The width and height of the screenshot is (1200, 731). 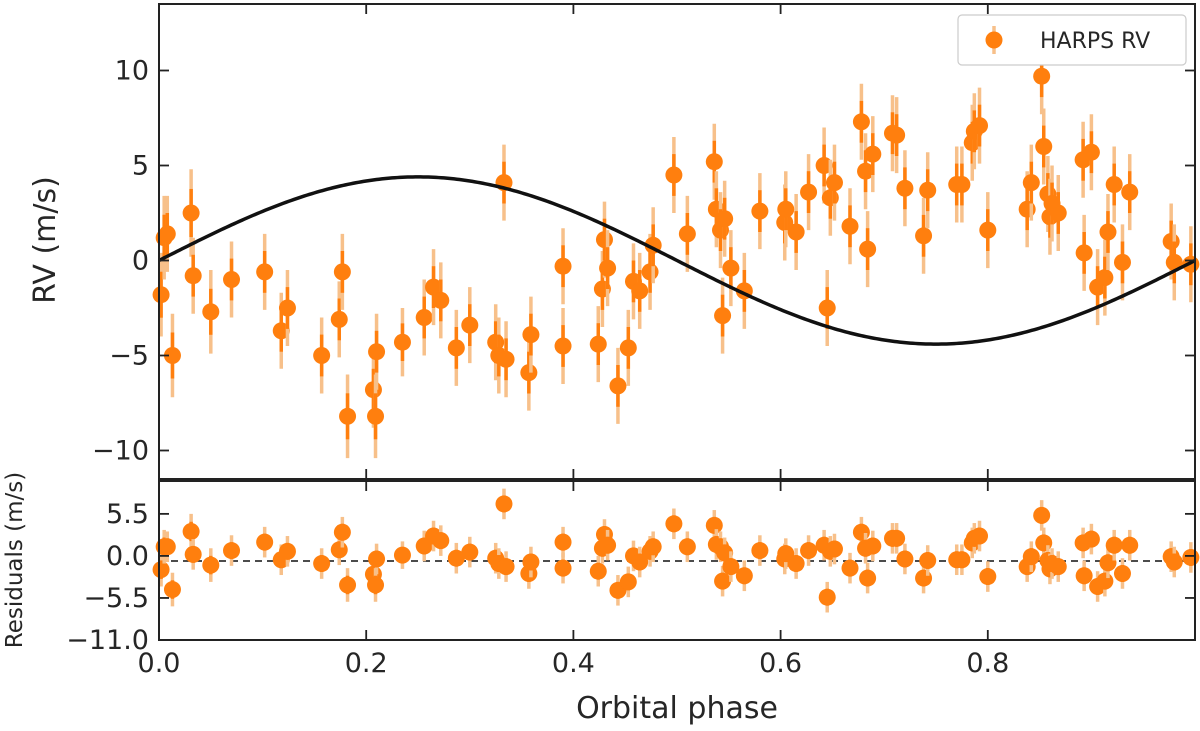 I want to click on rv-y-tick-label: 10, so click(x=132, y=71).